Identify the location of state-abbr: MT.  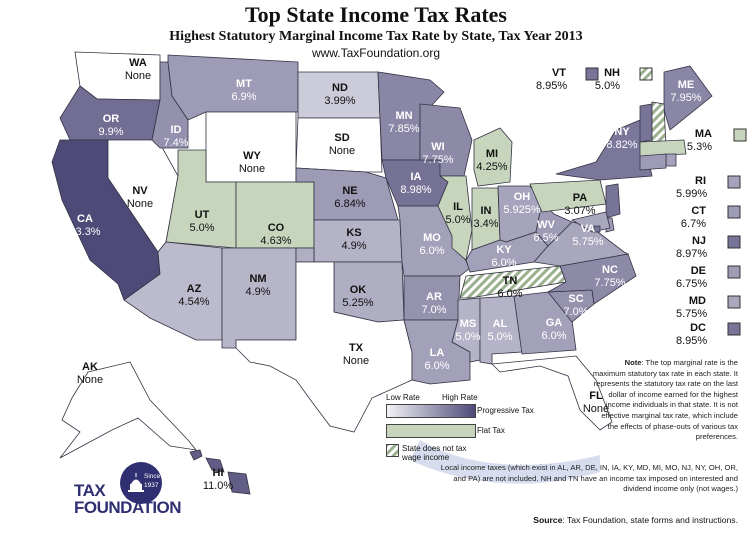
(244, 84).